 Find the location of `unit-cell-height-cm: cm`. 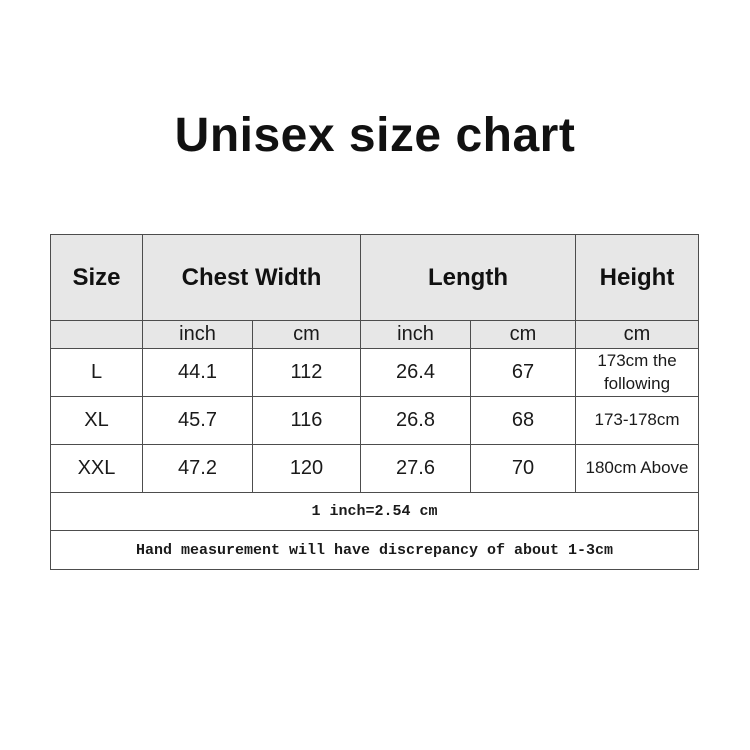

unit-cell-height-cm: cm is located at coordinates (637, 334).